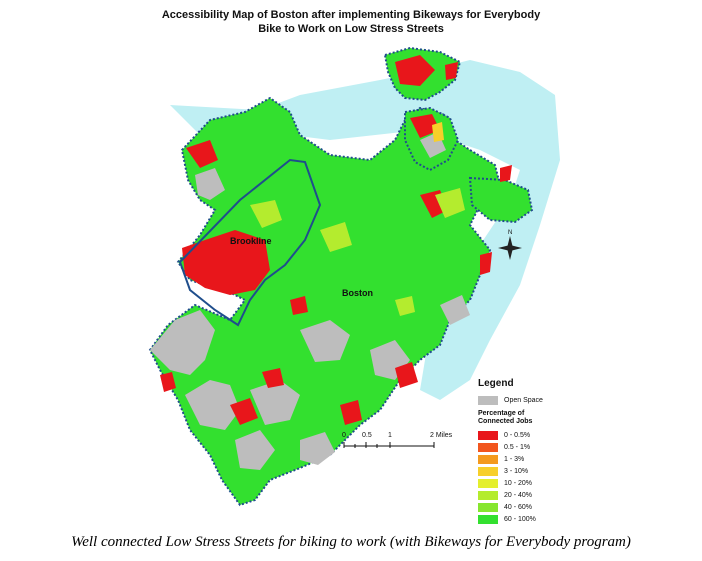 The image size is (702, 561). What do you see at coordinates (520, 519) in the screenshot?
I see `legend-label: 60 - 100%` at bounding box center [520, 519].